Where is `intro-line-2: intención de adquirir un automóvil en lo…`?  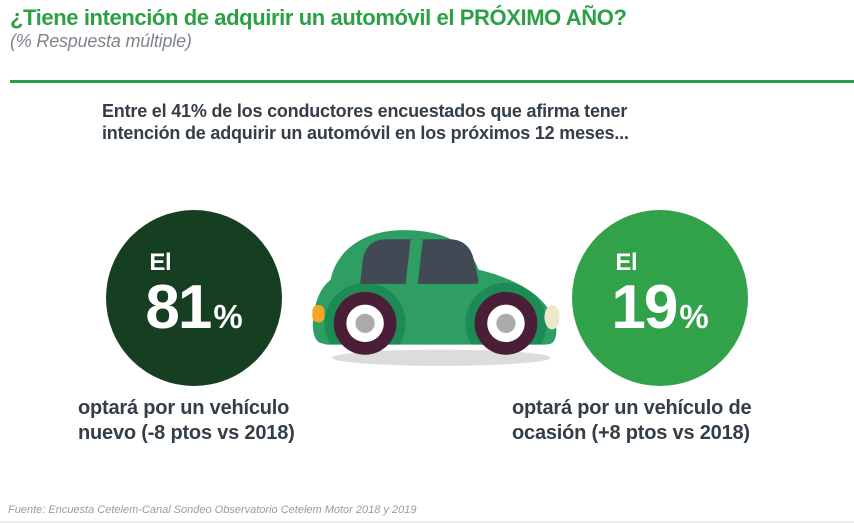
intro-line-2: intención de adquirir un automóvil en lo… is located at coordinates (365, 133).